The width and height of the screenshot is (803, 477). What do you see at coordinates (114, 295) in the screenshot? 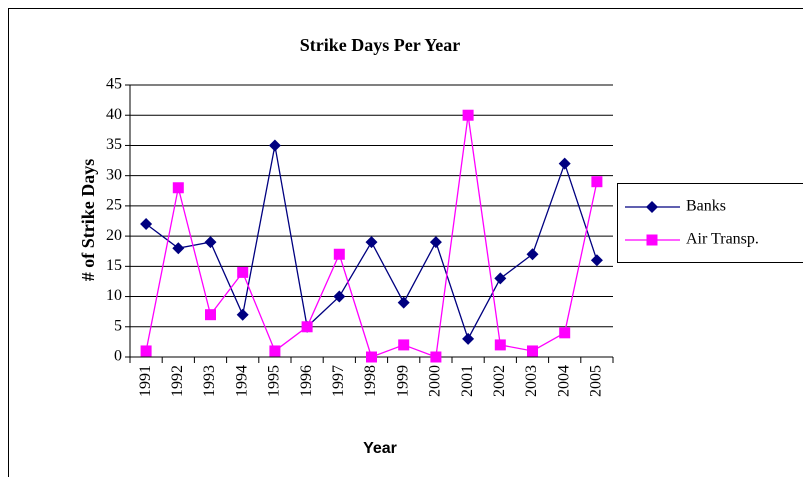
I see `y-tick-label: 10` at bounding box center [114, 295].